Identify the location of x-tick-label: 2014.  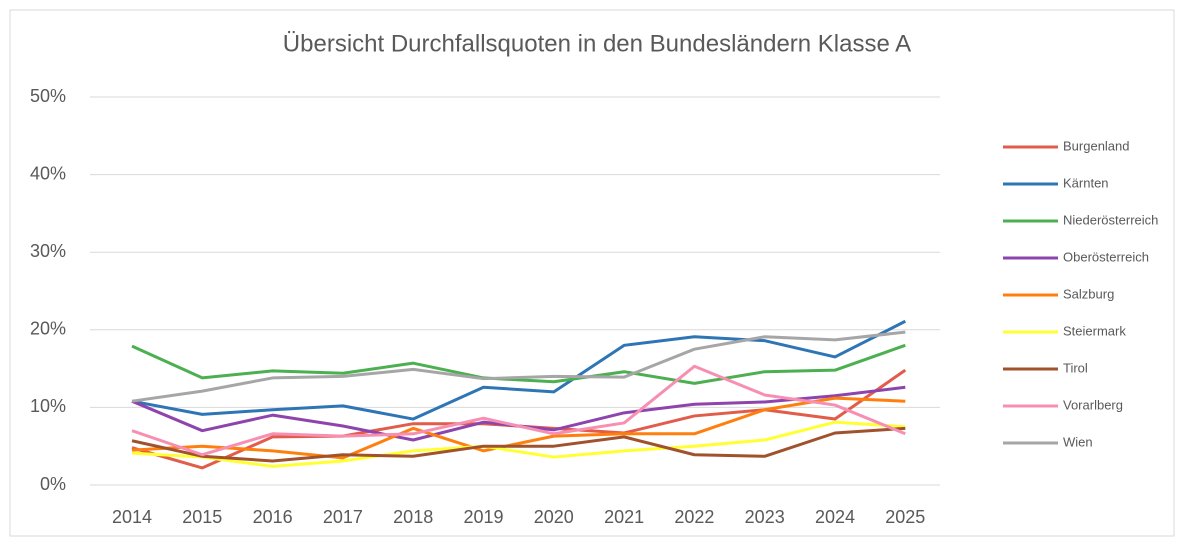
(132, 517).